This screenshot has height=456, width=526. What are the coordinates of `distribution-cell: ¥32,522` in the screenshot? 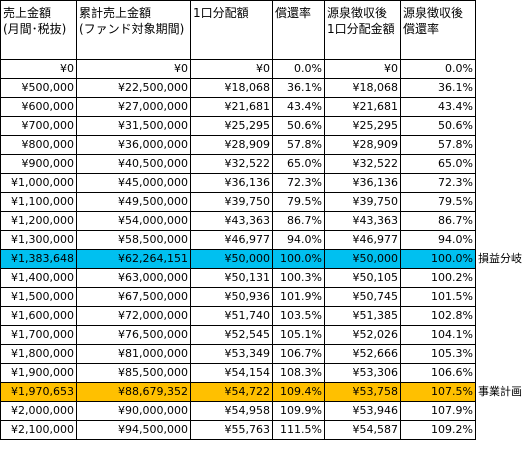 It's located at (231, 164).